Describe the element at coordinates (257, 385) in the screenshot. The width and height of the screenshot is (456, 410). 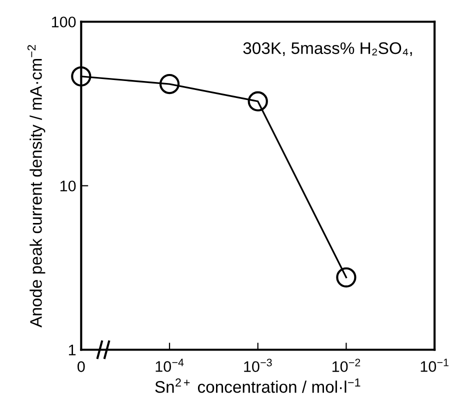
I see `x-axis-title: Sn$^{2+}$ concentration / mol·l$^{−1}$` at that location.